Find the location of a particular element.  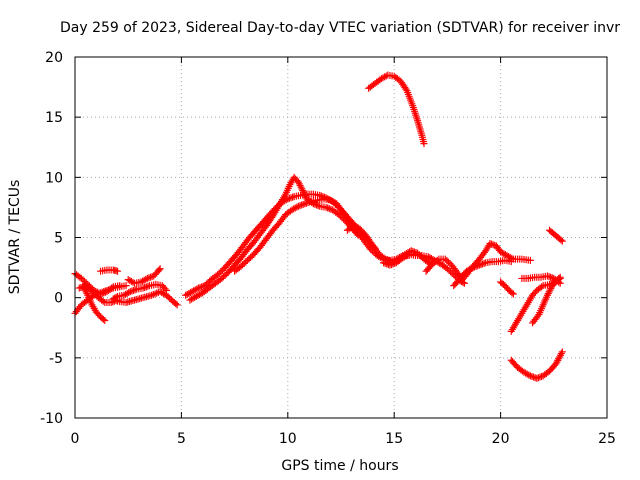

x-tick-label: 15 is located at coordinates (394, 439).